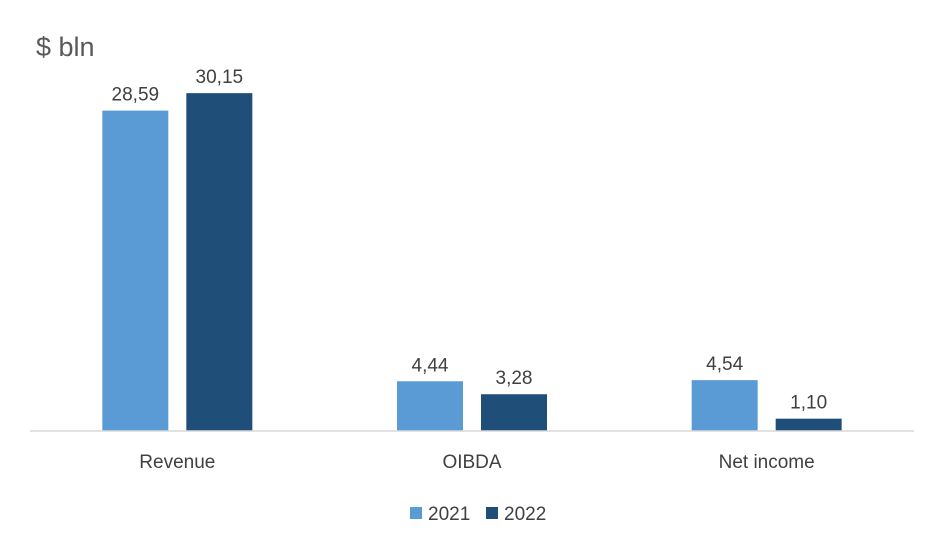 This screenshot has width=941, height=549. What do you see at coordinates (219, 262) in the screenshot?
I see `bar-revenue-2022` at bounding box center [219, 262].